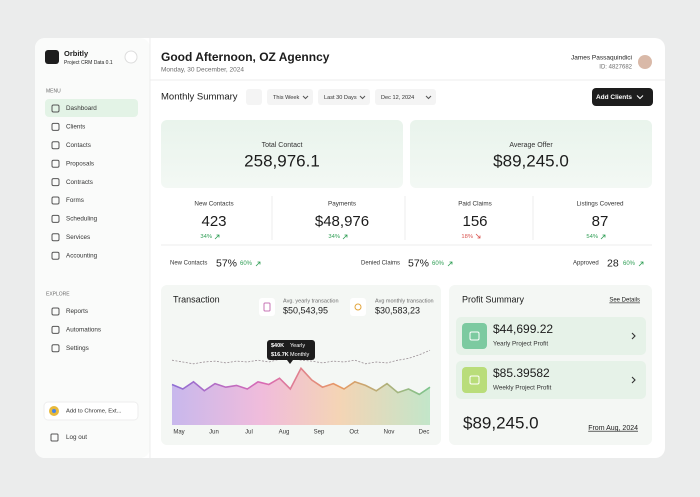  I want to click on filter-label: Last 30 Days, so click(340, 98).